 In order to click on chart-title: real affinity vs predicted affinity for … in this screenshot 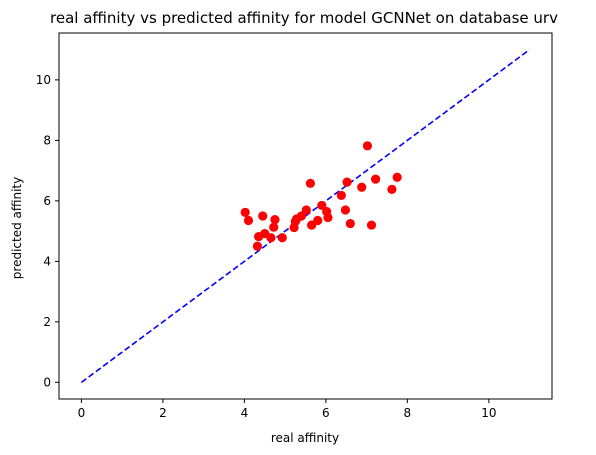, I will do `click(304, 18)`.